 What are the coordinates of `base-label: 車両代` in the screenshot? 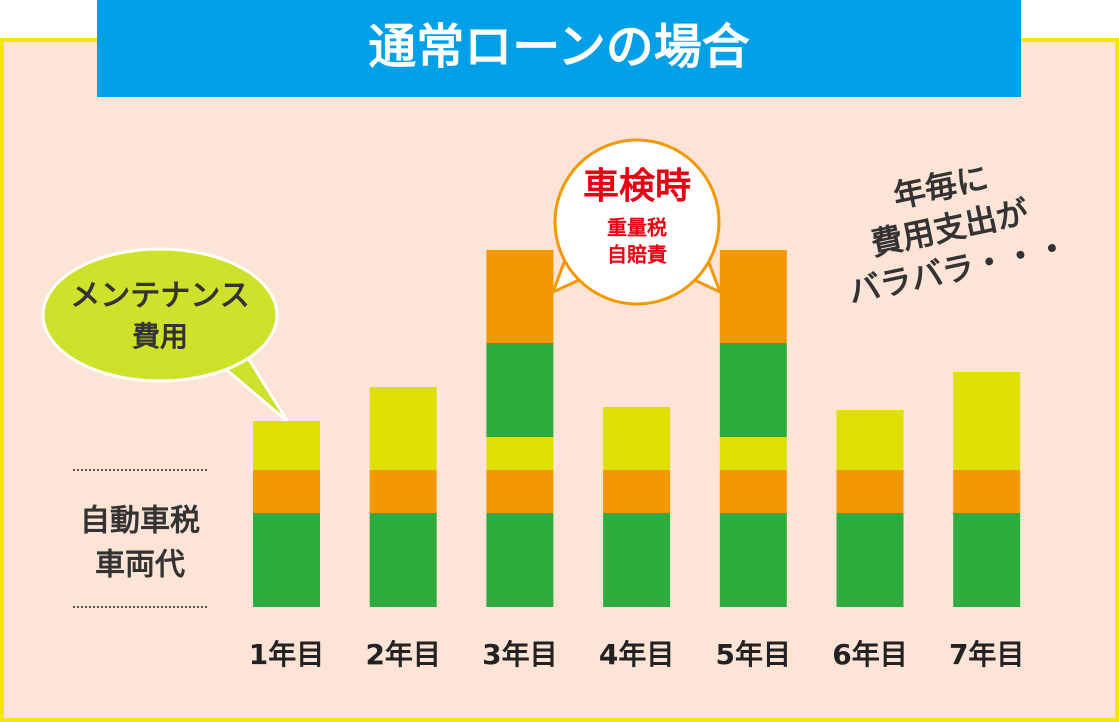 It's located at (140, 565).